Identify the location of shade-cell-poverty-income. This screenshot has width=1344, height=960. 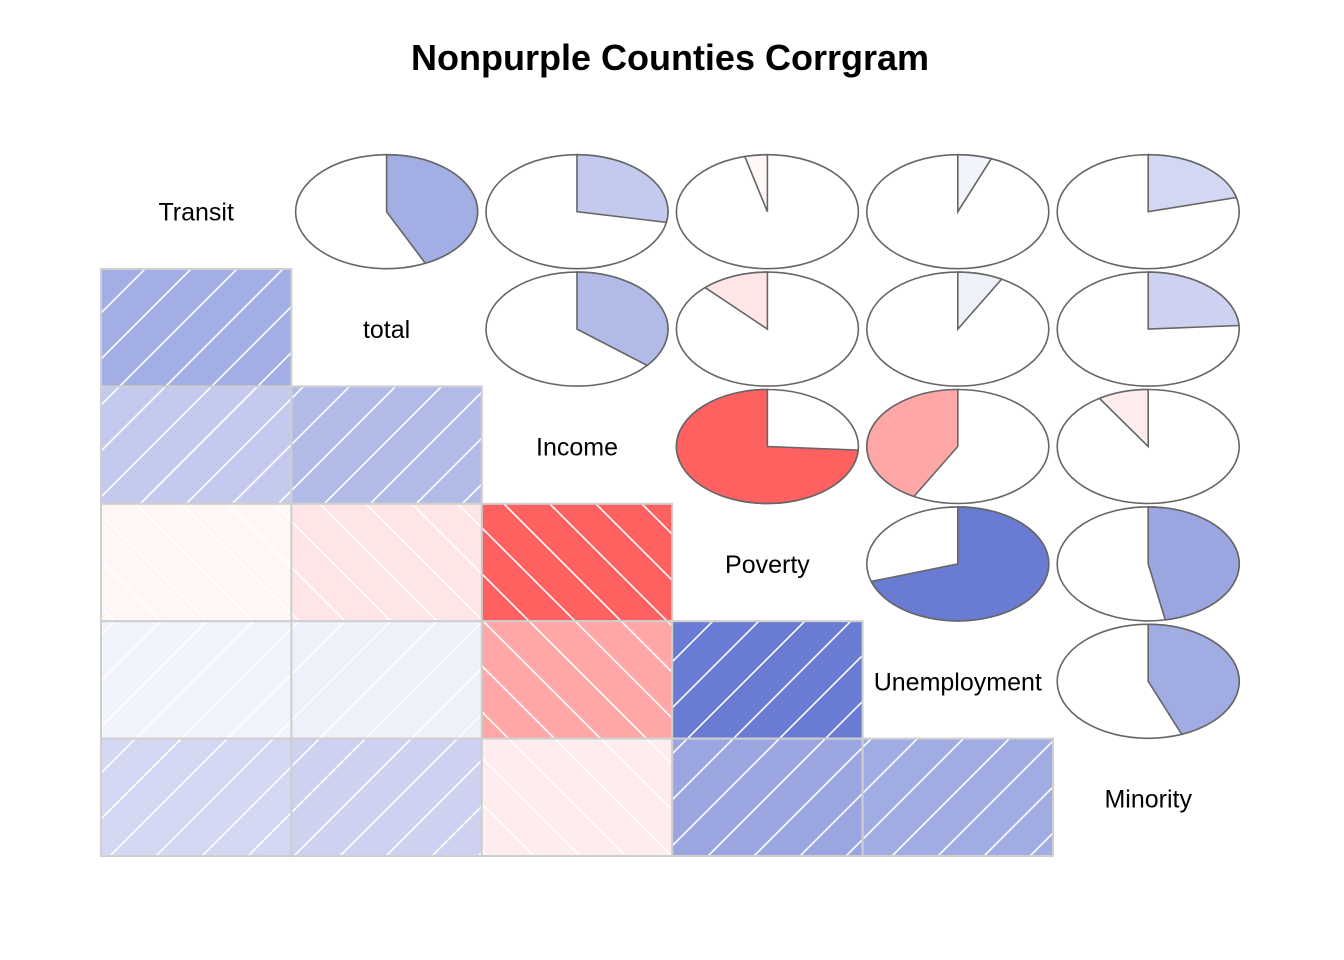
(577, 562).